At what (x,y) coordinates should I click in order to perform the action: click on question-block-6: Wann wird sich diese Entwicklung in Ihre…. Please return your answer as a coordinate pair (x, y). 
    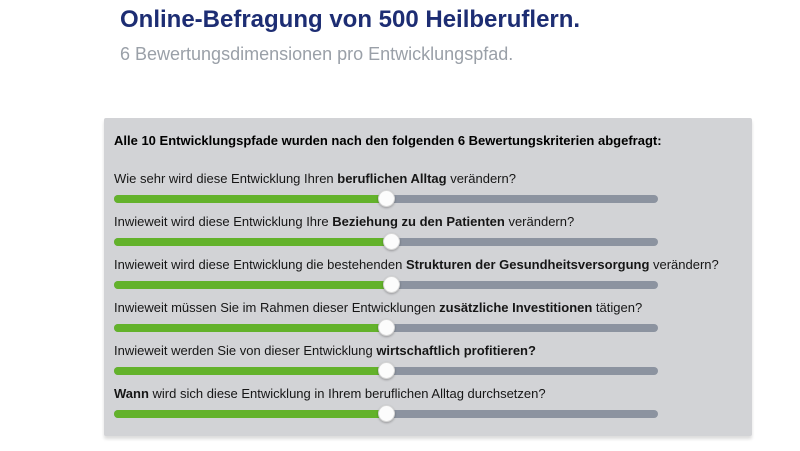
    Looking at the image, I should click on (428, 403).